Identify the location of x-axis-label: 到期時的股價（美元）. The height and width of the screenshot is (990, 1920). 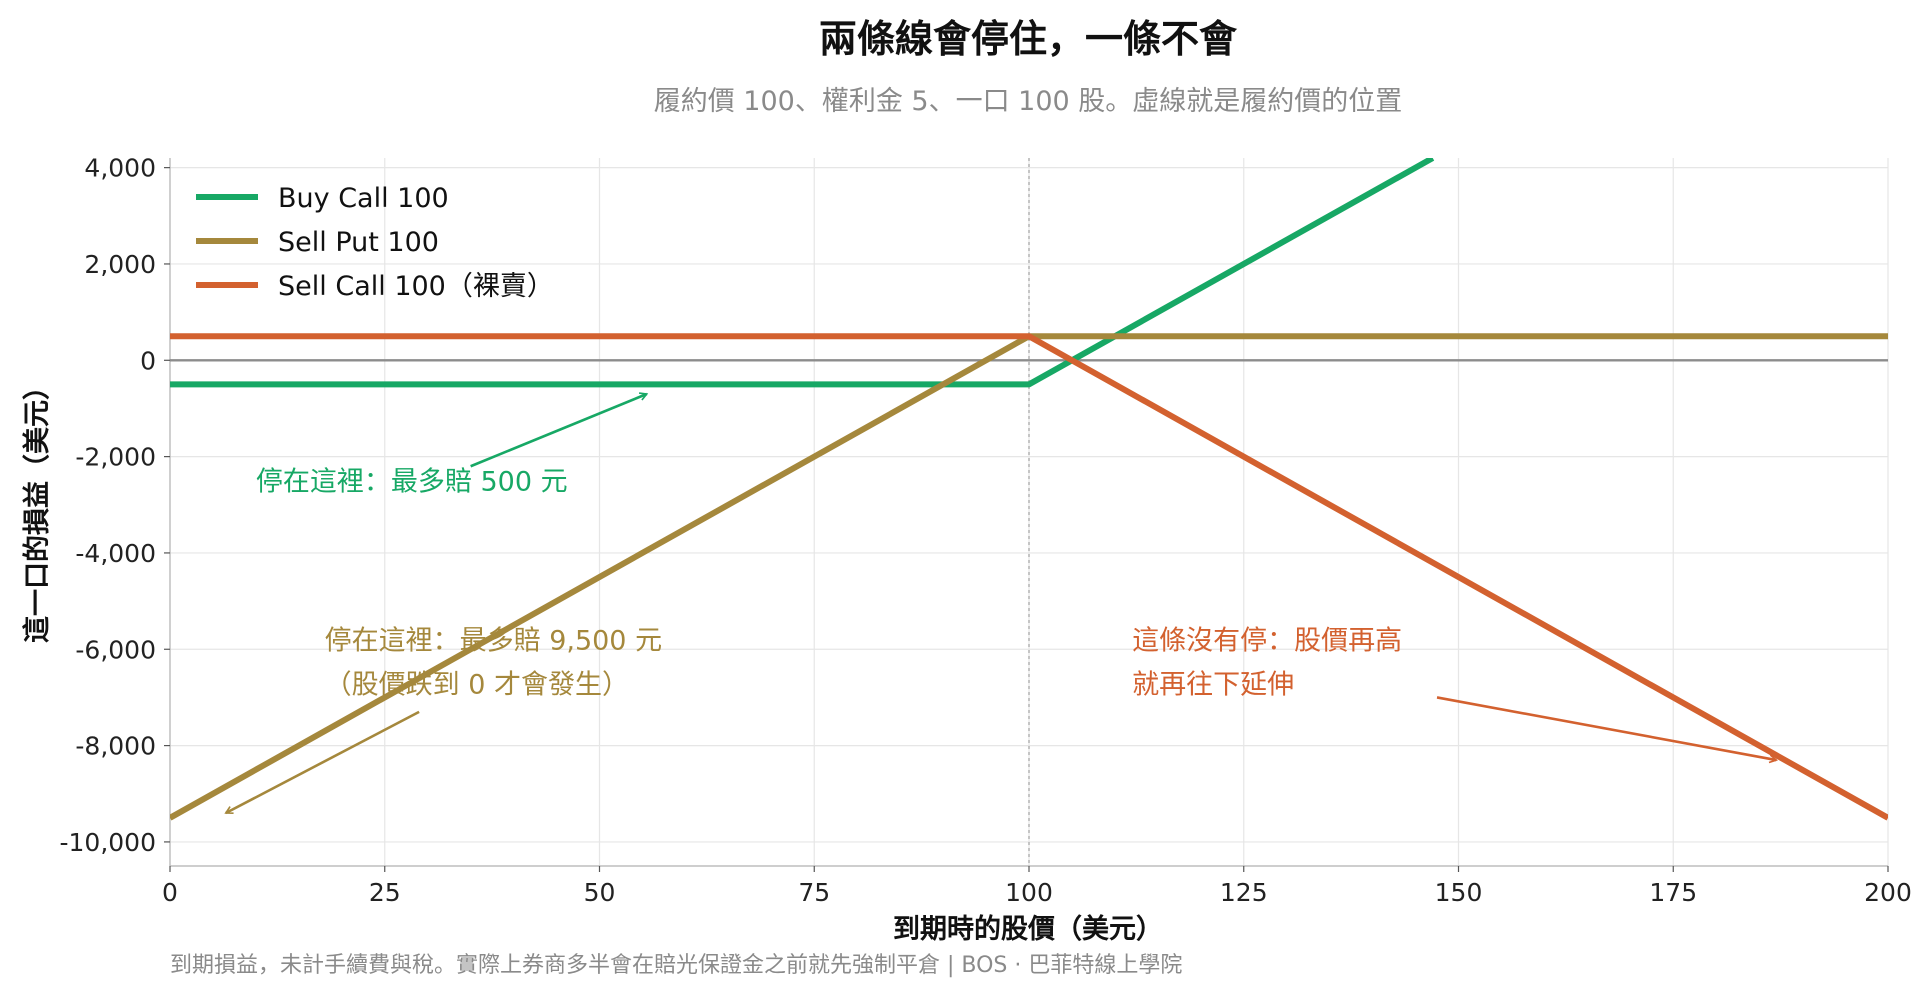
(1028, 929).